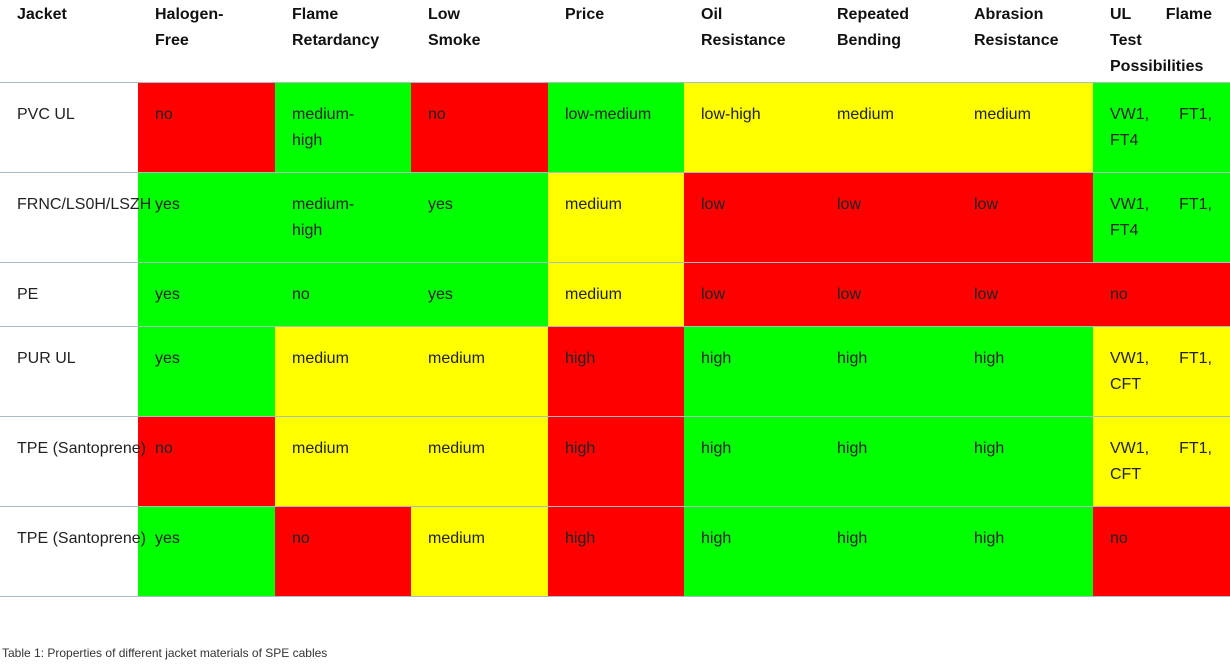  I want to click on header-cell: Price, so click(585, 14).